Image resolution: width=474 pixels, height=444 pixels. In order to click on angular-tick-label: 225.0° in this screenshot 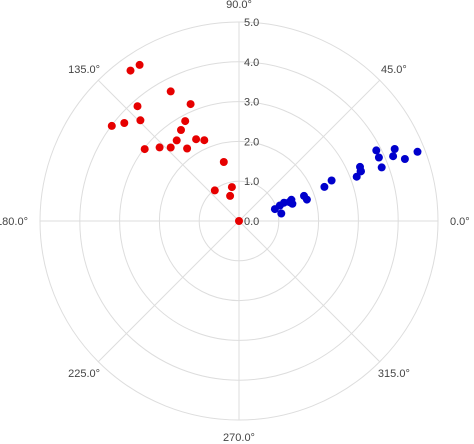, I will do `click(84, 374)`.